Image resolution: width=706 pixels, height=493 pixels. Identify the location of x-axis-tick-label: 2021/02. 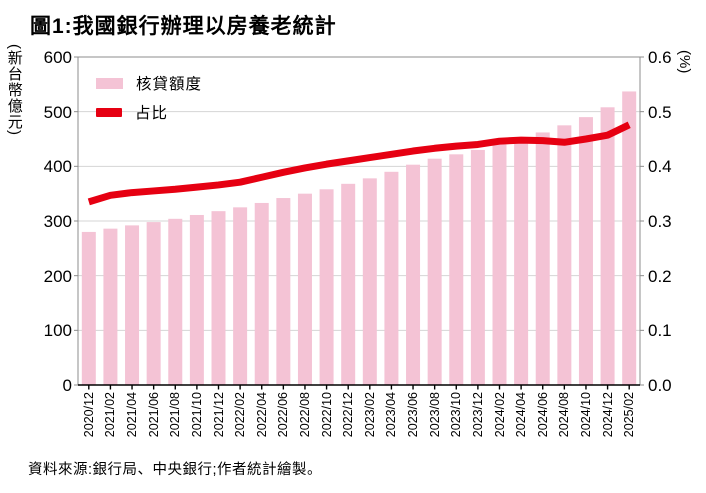
(110, 415).